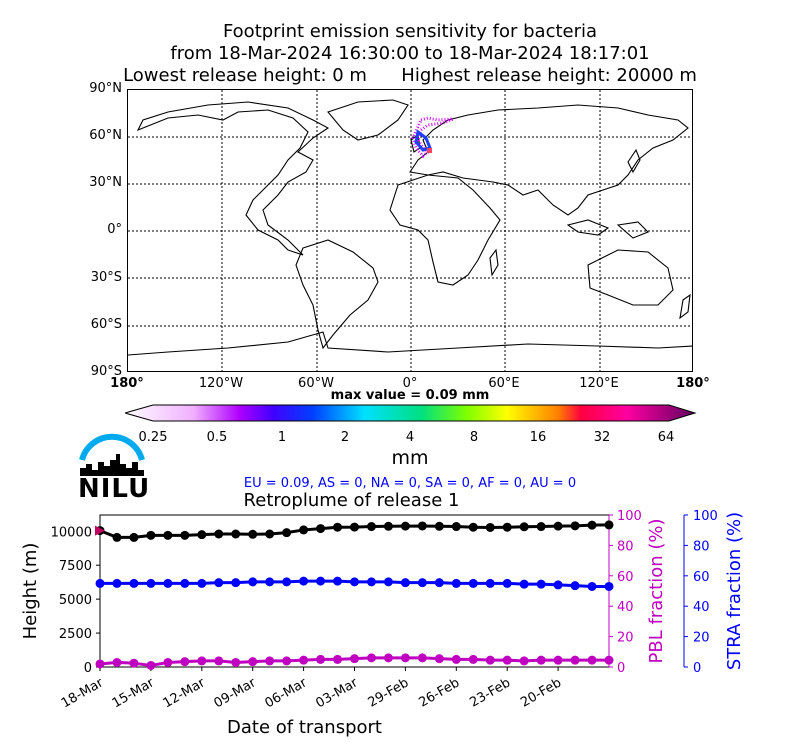 The width and height of the screenshot is (800, 750). I want to click on y-tick-label: 10000, so click(71, 532).